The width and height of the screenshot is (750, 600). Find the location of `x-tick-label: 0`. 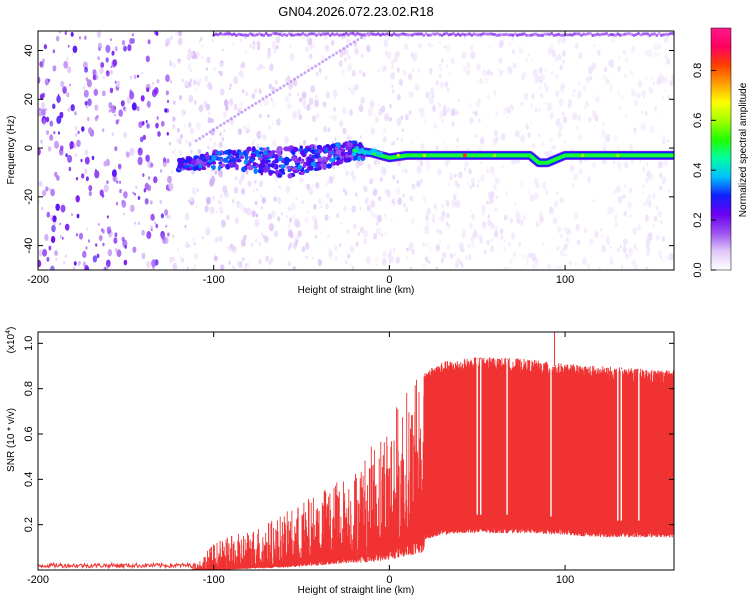

x-tick-label: 0 is located at coordinates (389, 580).